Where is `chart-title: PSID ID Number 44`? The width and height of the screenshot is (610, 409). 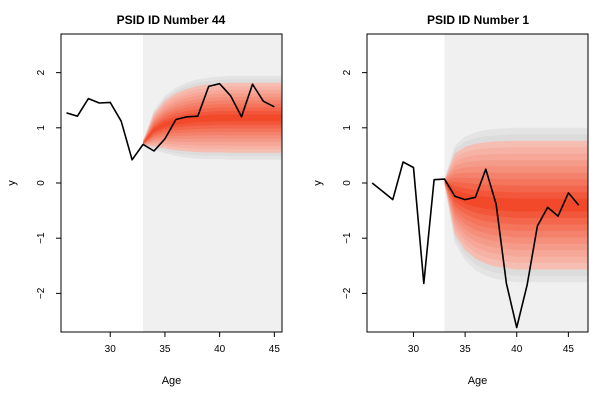
chart-title: PSID ID Number 44 is located at coordinates (171, 20).